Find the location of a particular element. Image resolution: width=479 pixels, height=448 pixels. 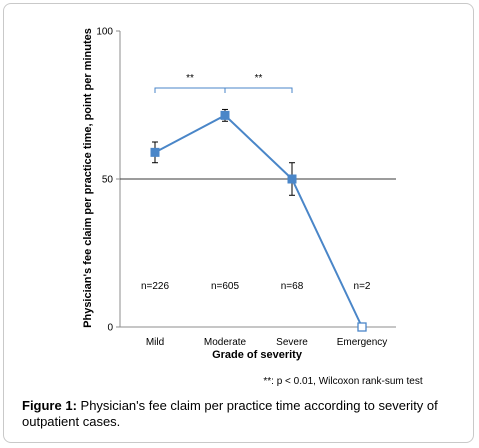

caption-label: Figure 1: is located at coordinates (49, 405).